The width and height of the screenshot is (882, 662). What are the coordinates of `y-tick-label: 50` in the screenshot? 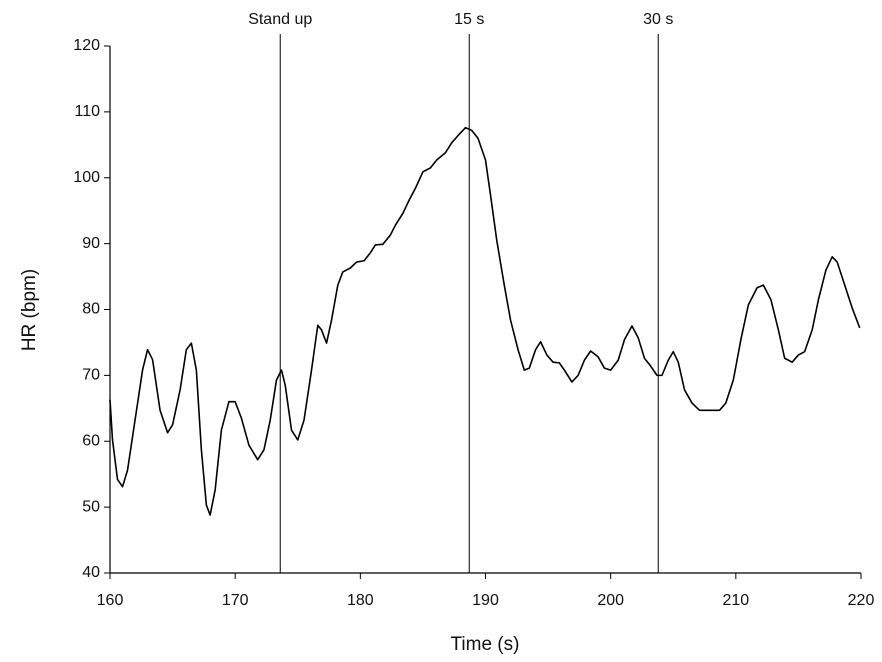 It's located at (91, 506).